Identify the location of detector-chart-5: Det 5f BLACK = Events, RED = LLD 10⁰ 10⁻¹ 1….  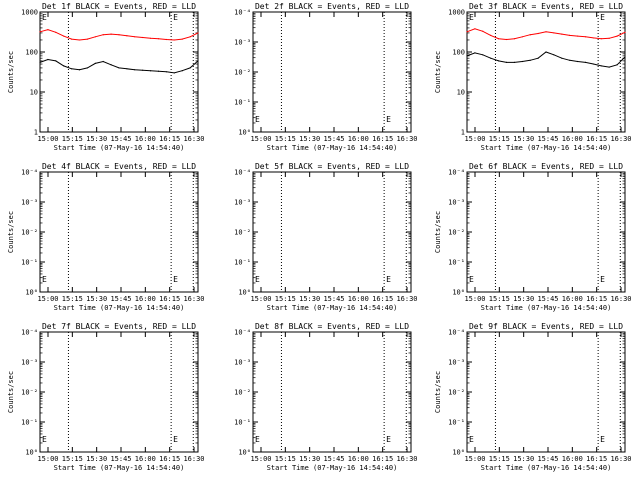
(325, 237).